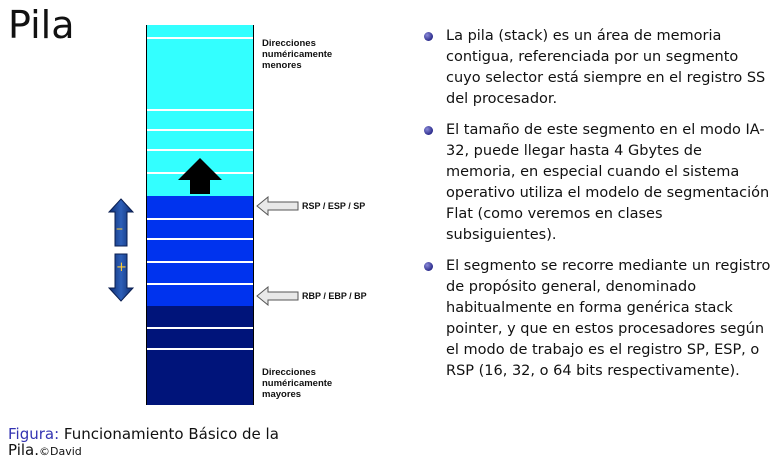 Image resolution: width=781 pixels, height=473 pixels. What do you see at coordinates (200, 176) in the screenshot?
I see `push-up-arrow-icon` at bounding box center [200, 176].